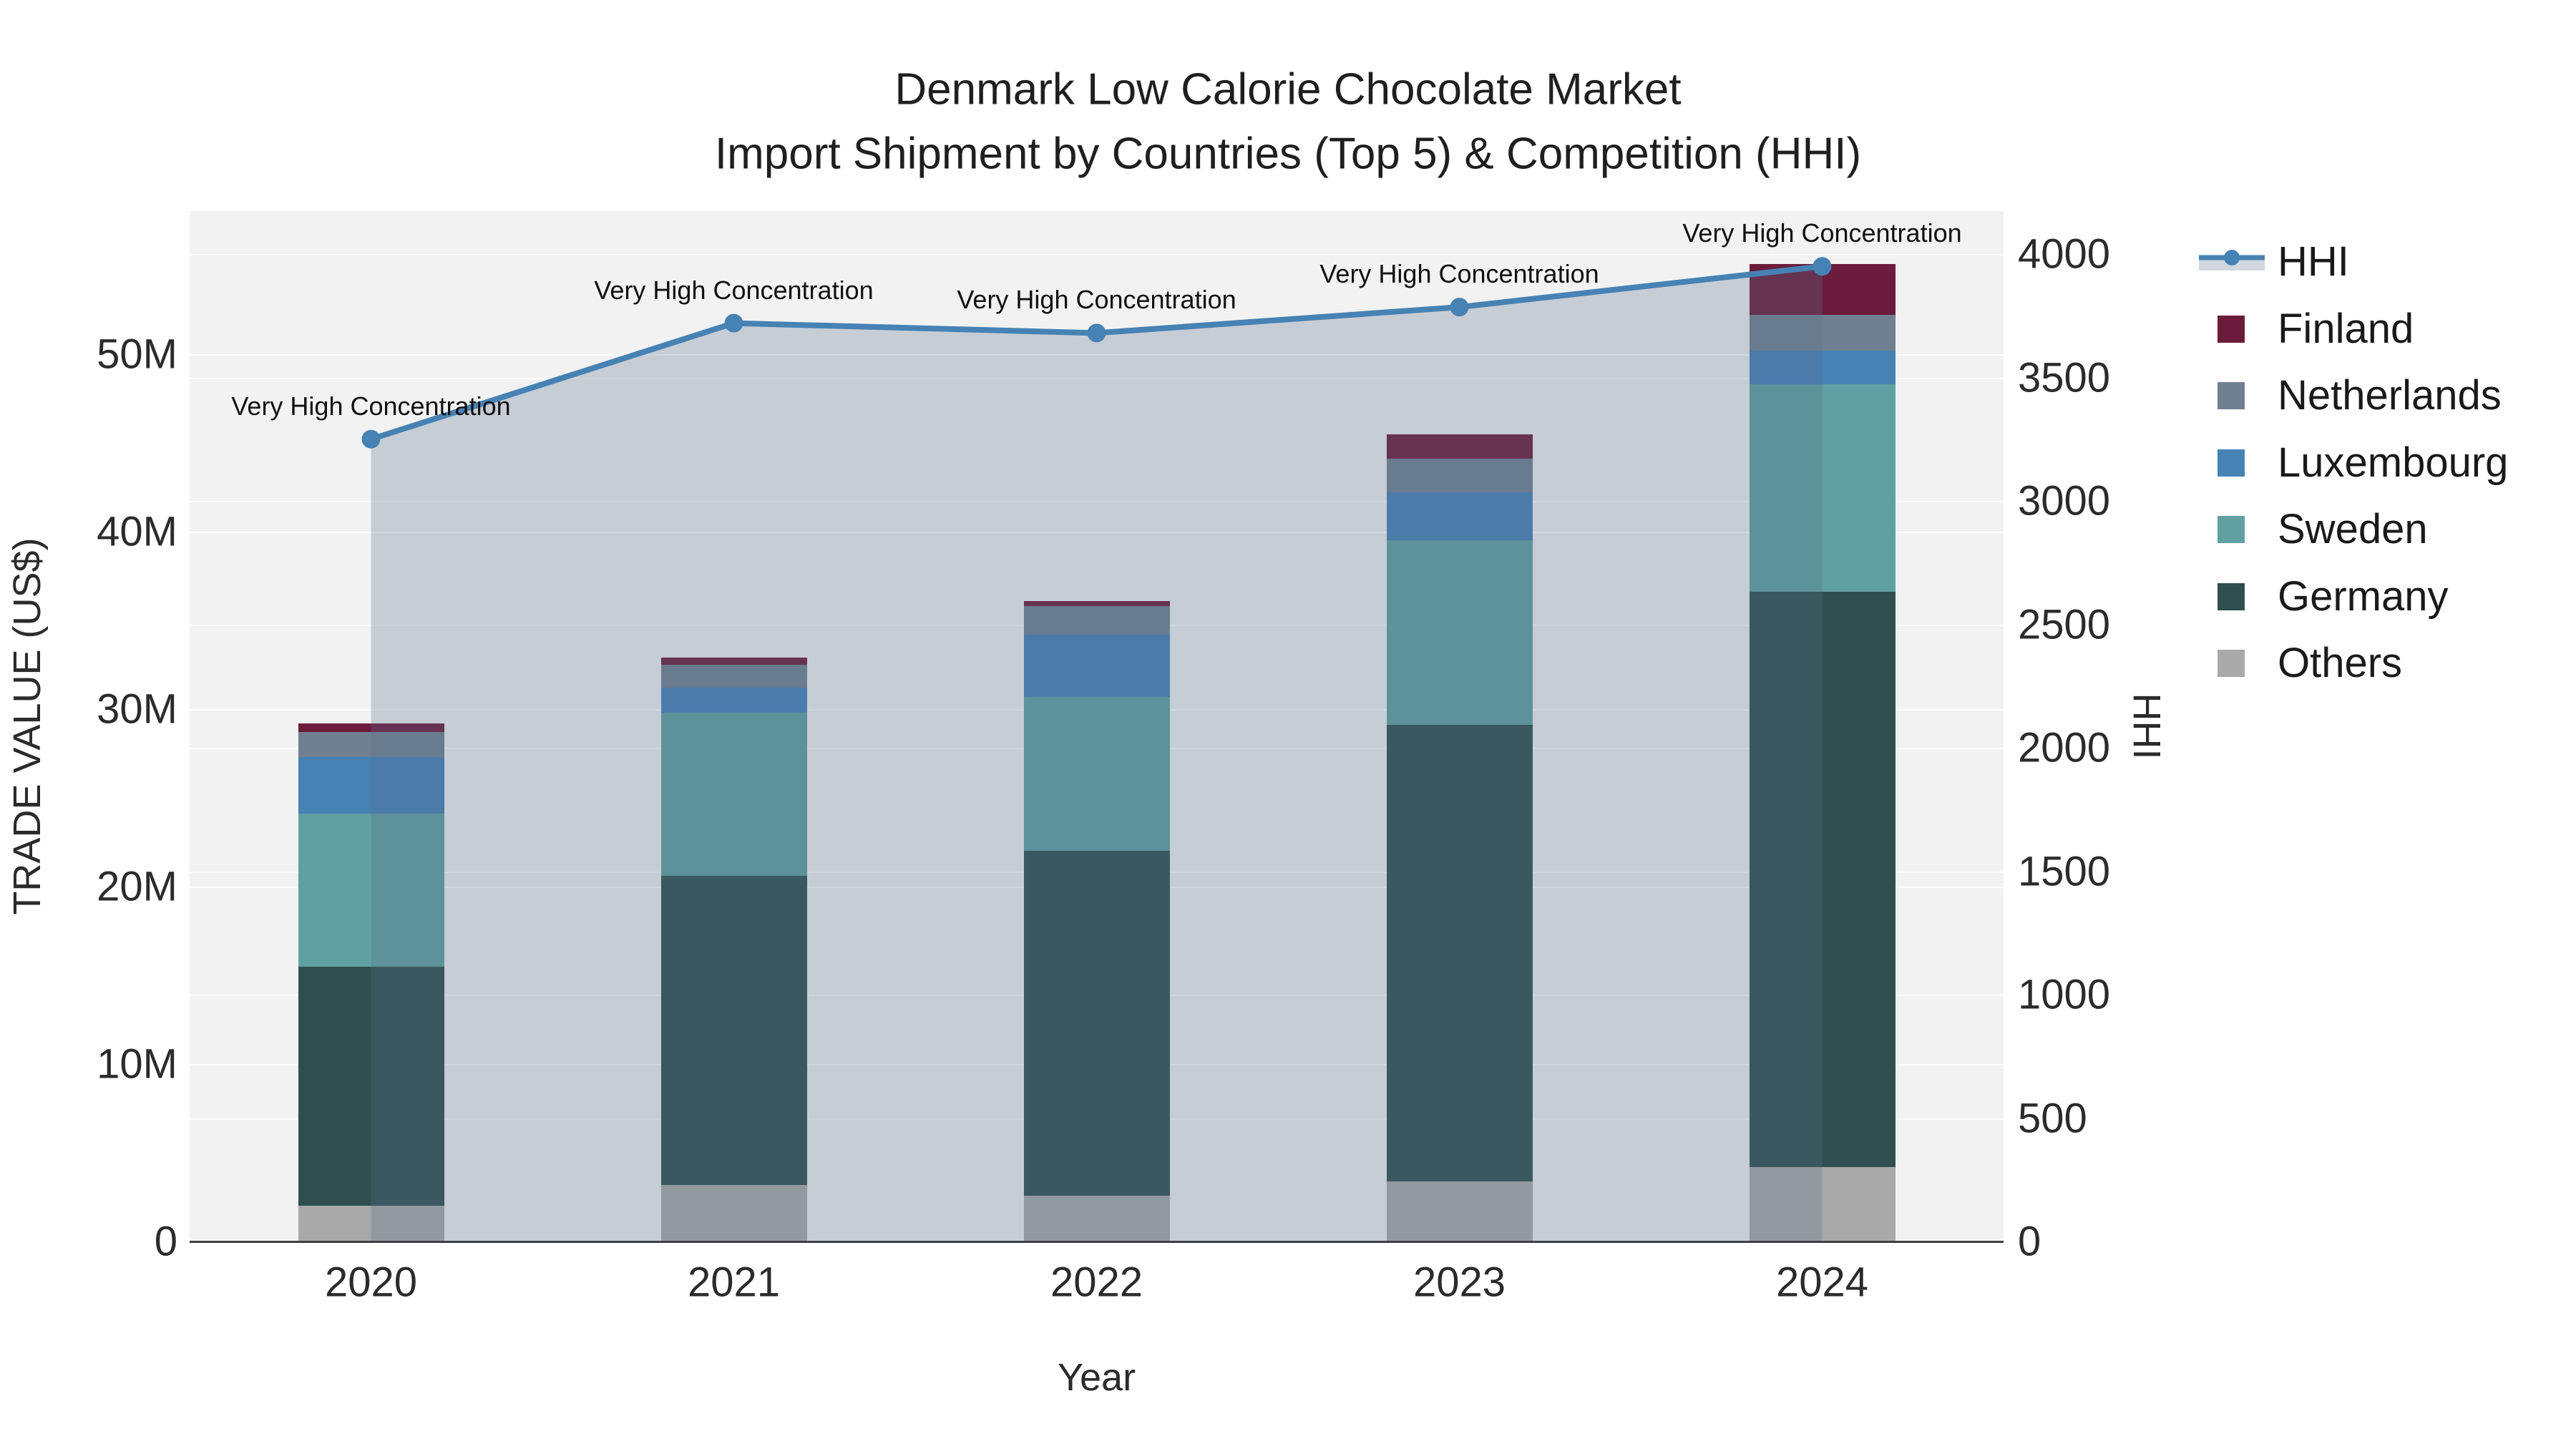 This screenshot has height=1449, width=2576. Describe the element at coordinates (733, 700) in the screenshot. I see `bar-segment-2021-luxembourg` at that location.